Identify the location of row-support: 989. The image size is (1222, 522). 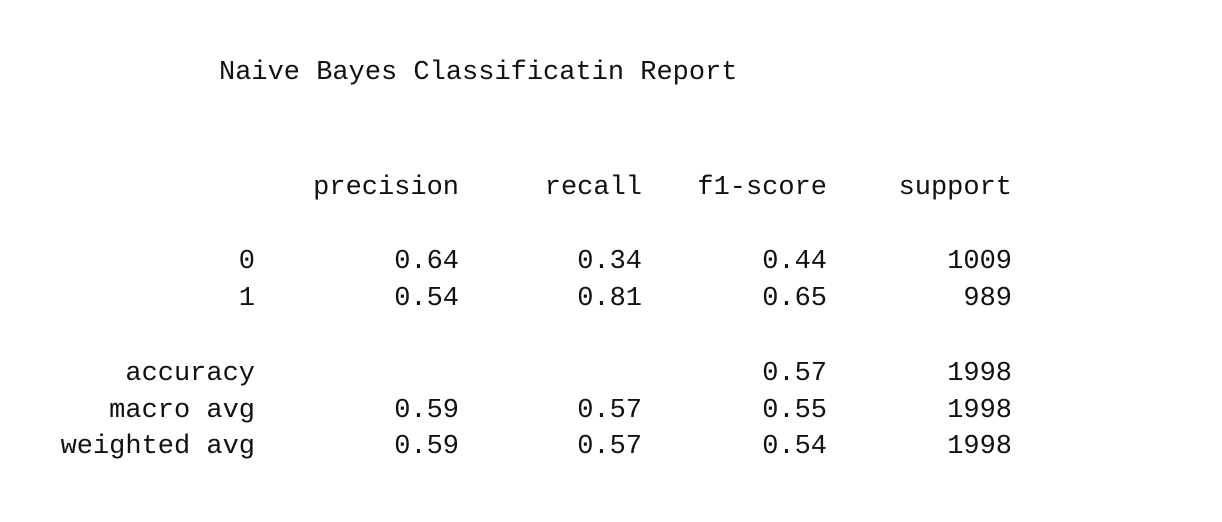
(987, 299).